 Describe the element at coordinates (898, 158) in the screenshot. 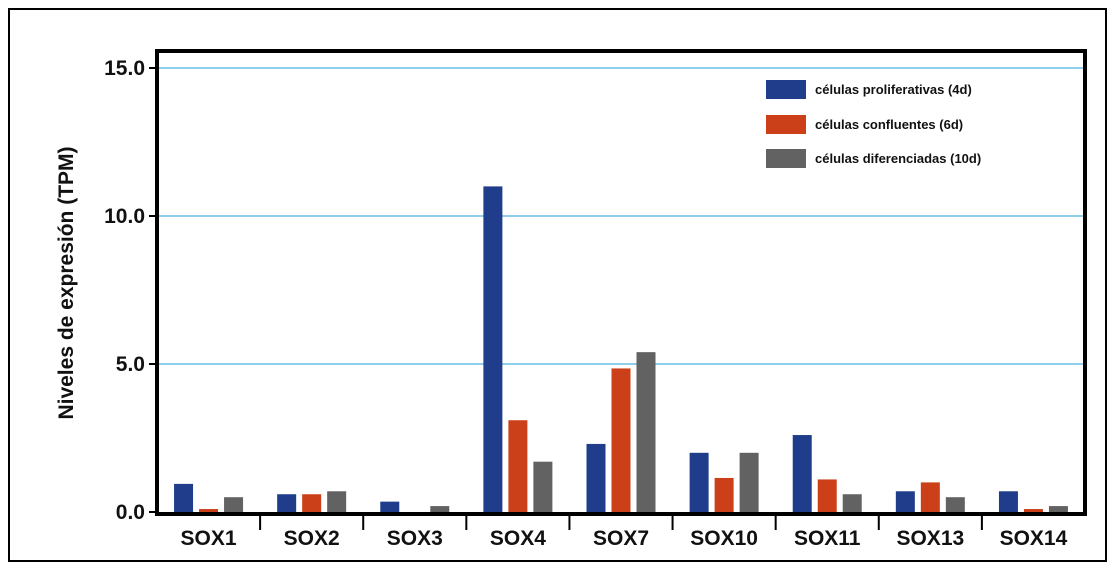

I see `legend-label: células diferenciadas (10d)` at that location.